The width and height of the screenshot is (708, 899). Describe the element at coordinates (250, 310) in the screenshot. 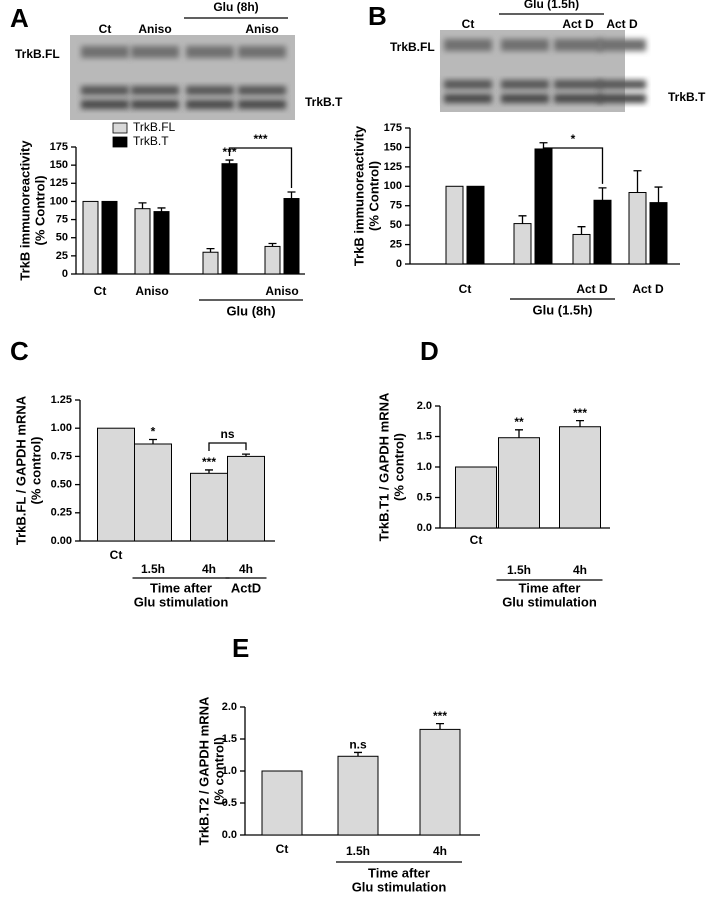

I see `group-label: Glu (8h)` at that location.